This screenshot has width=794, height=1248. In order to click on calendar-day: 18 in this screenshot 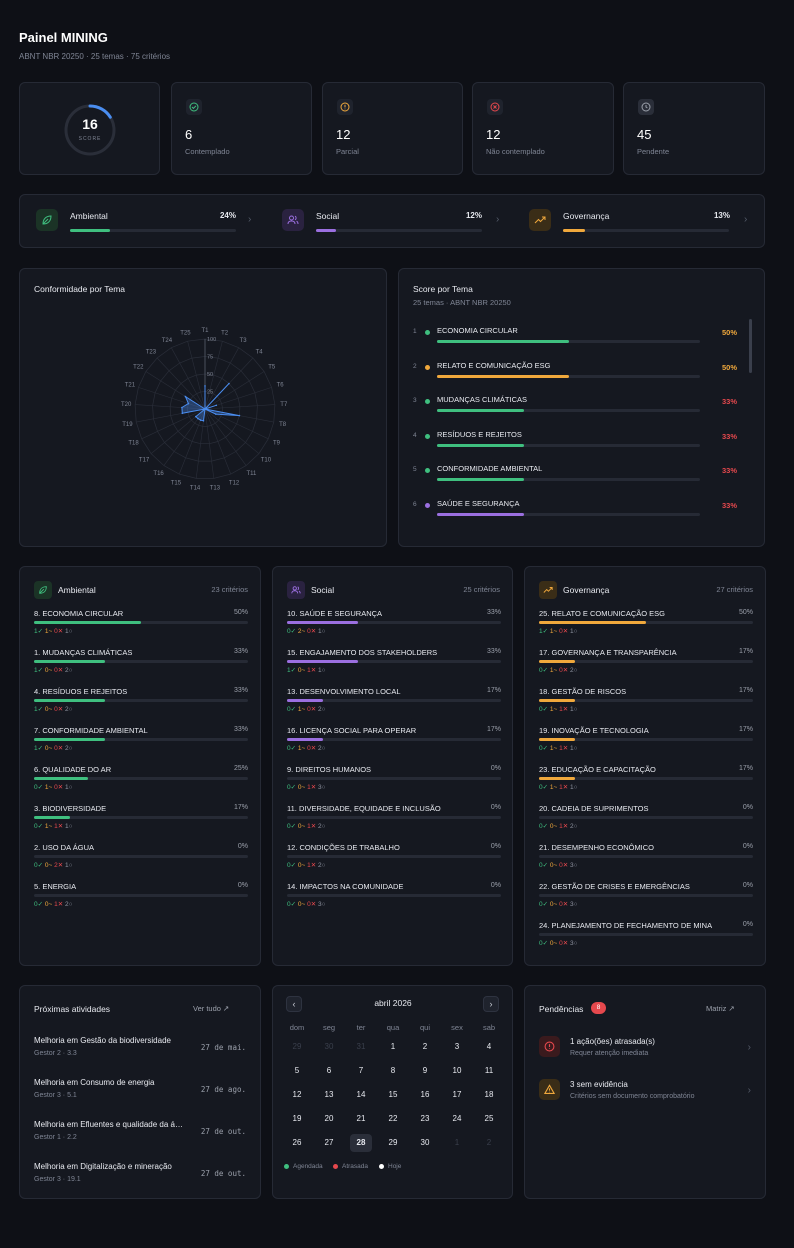, I will do `click(489, 1094)`.